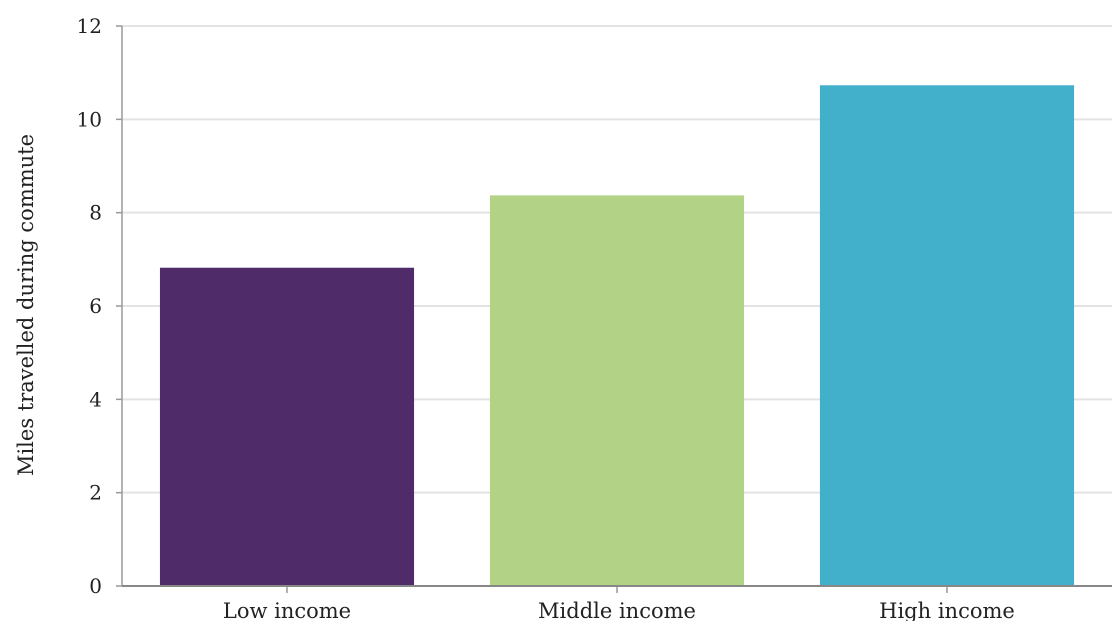  Describe the element at coordinates (89, 26) in the screenshot. I see `y-tick-label: 12` at that location.